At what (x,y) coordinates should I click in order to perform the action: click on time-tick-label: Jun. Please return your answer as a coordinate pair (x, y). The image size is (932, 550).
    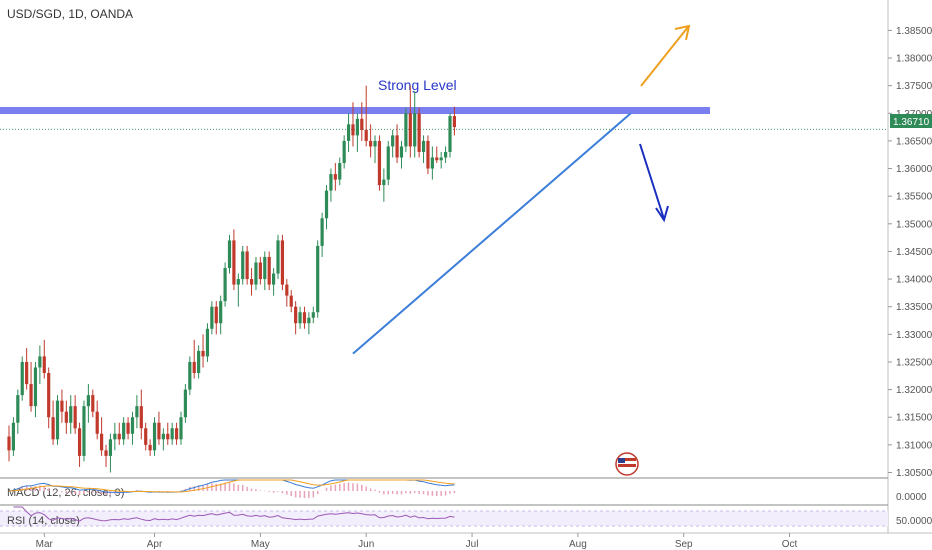
    Looking at the image, I should click on (366, 544).